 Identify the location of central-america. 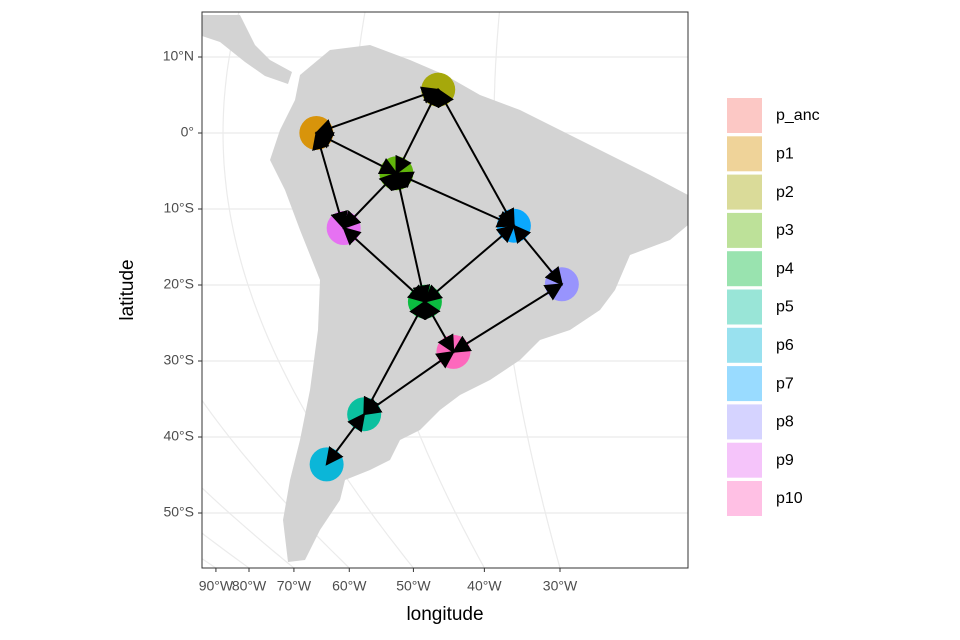
(247, 49).